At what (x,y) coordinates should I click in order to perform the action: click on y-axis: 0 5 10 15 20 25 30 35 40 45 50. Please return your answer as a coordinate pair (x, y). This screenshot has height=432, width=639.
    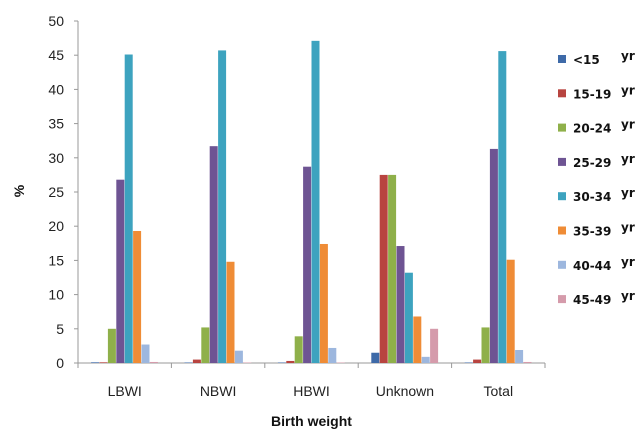
    Looking at the image, I should click on (63, 192).